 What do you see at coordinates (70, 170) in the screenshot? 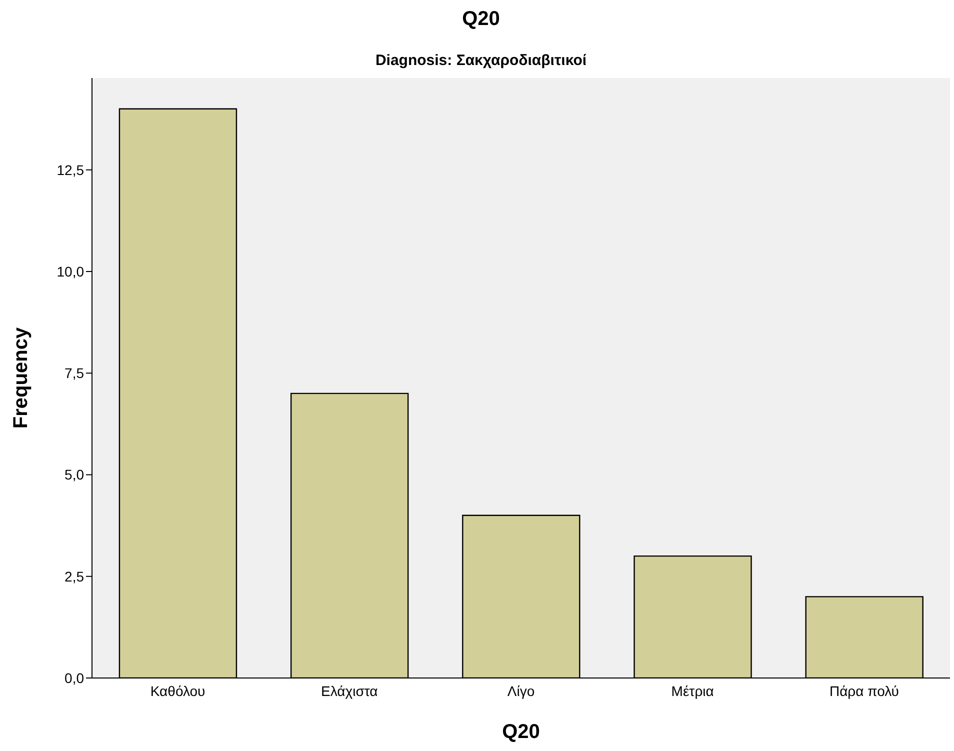
I see `y-tick-label: 12,5` at bounding box center [70, 170].